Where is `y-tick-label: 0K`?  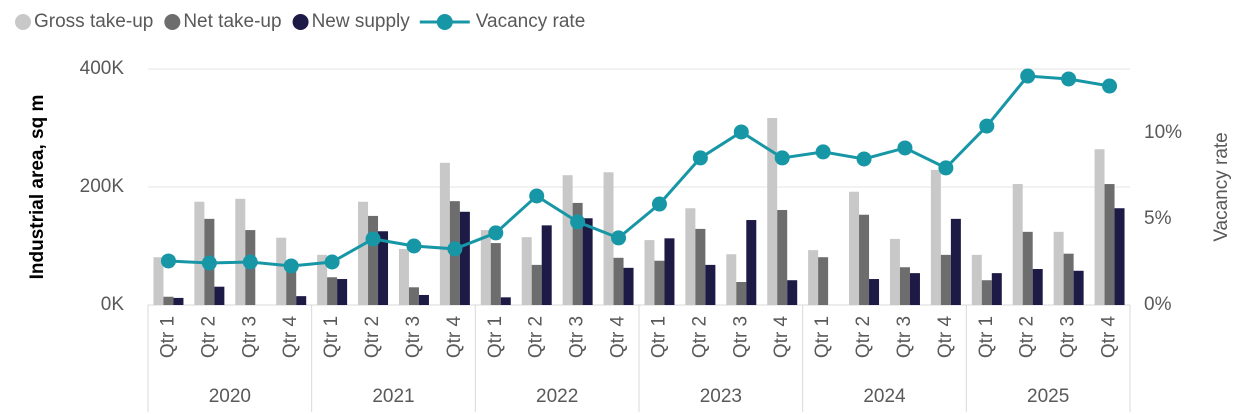 y-tick-label: 0K is located at coordinates (113, 304).